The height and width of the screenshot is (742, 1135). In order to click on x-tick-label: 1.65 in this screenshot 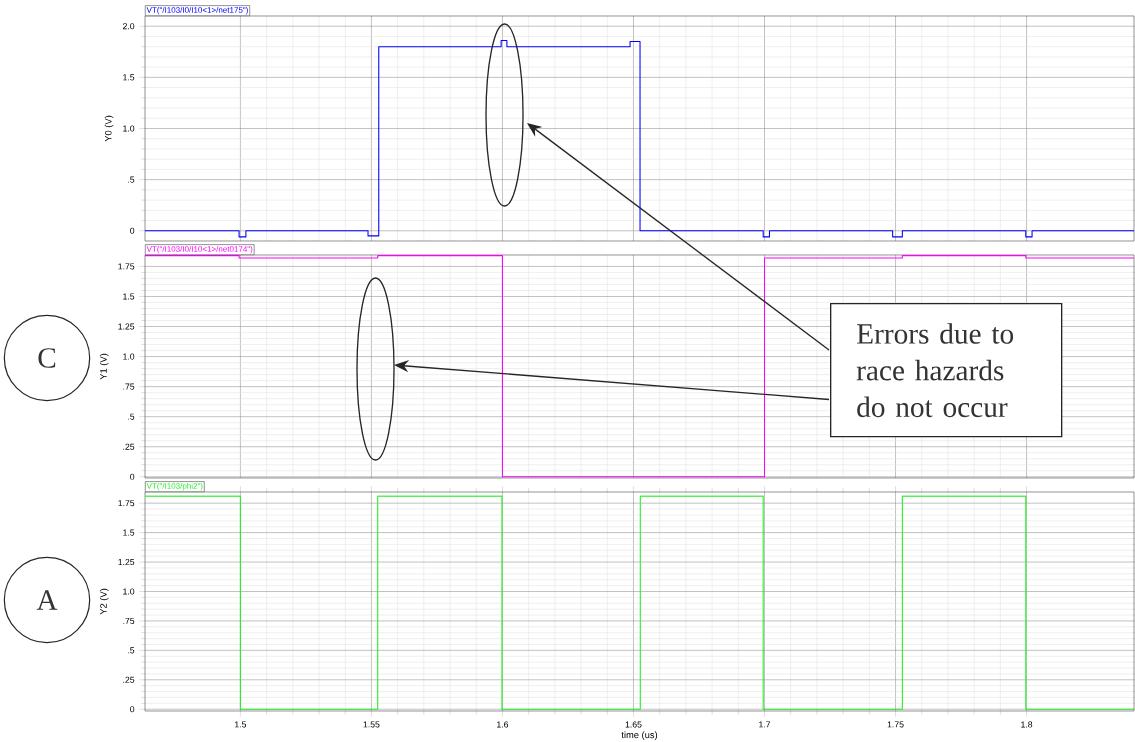, I will do `click(633, 724)`.